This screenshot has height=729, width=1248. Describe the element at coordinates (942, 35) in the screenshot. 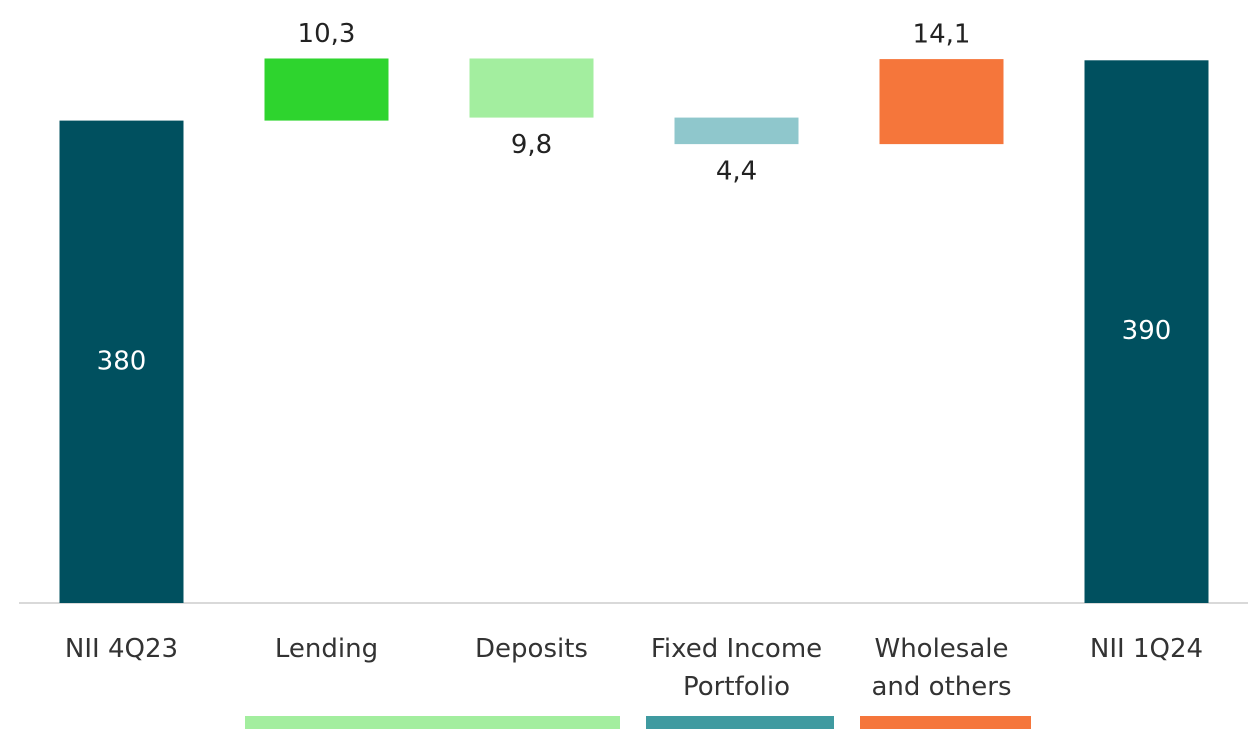

I see `data-label: 14,1` at that location.